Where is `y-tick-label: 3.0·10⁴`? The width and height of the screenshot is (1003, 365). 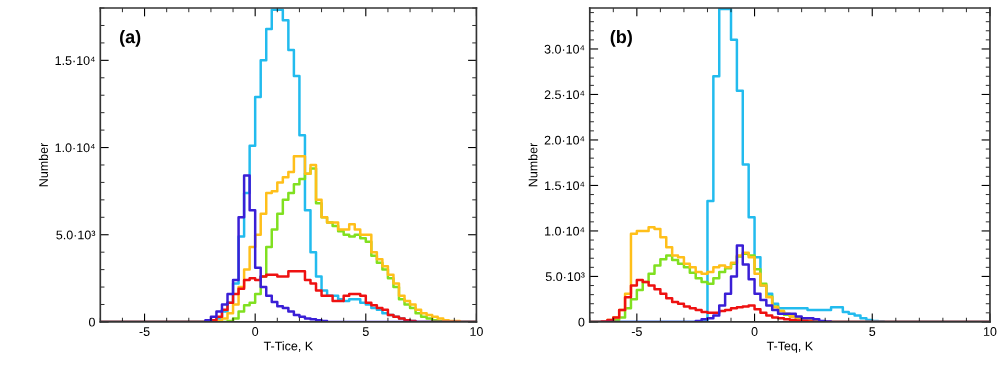 y-tick-label: 3.0·10⁴ is located at coordinates (564, 49).